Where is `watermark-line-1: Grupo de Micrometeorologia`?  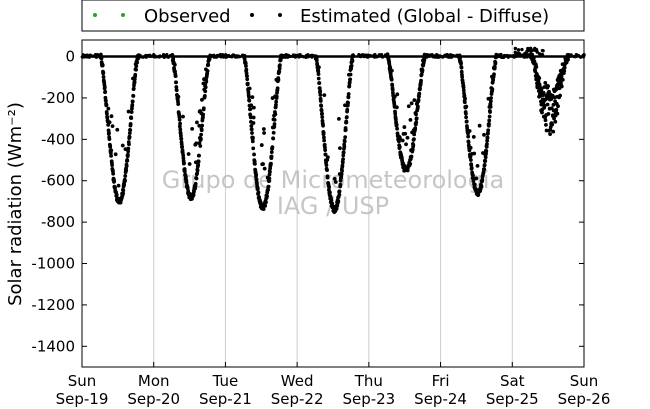 watermark-line-1: Grupo de Micrometeorologia is located at coordinates (333, 180).